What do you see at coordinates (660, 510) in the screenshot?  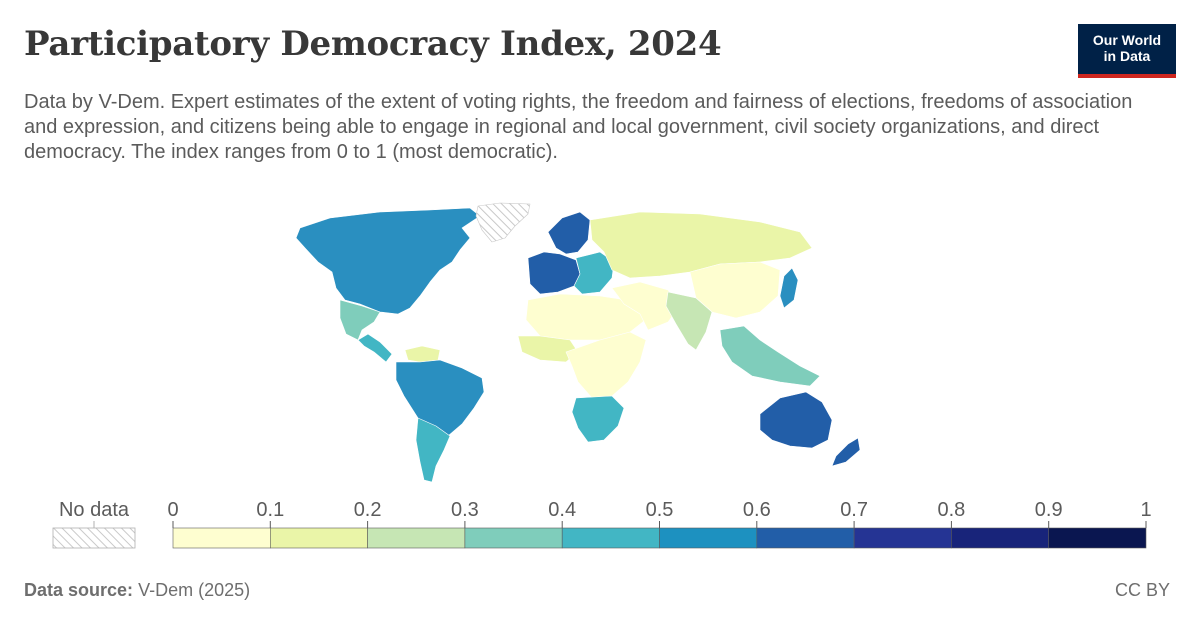 I see `legend-tick-label: 0.5` at bounding box center [660, 510].